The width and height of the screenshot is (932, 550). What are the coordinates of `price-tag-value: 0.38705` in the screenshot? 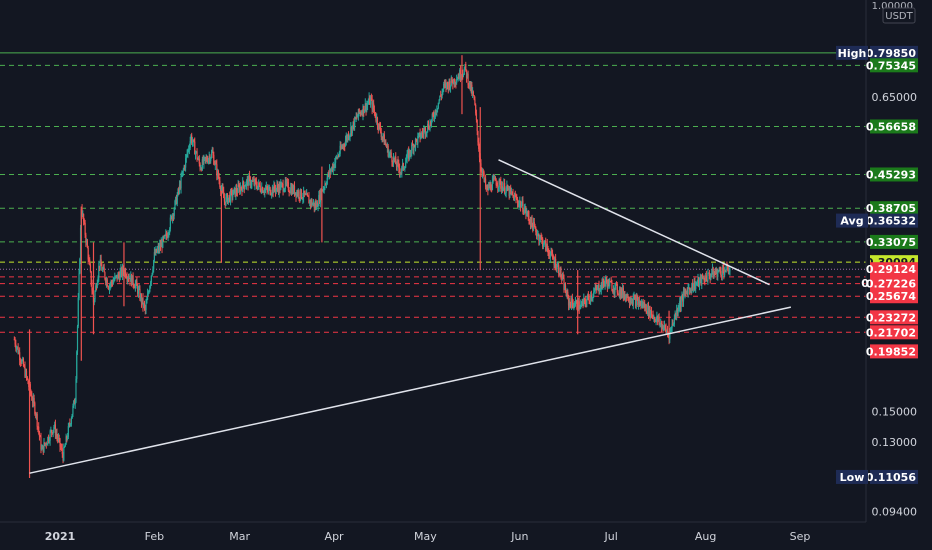 It's located at (891, 208).